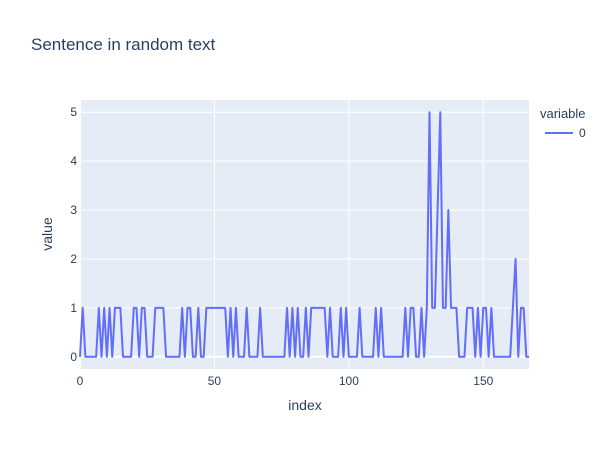 This screenshot has width=610, height=450. Describe the element at coordinates (563, 113) in the screenshot. I see `legend-title: variable` at that location.